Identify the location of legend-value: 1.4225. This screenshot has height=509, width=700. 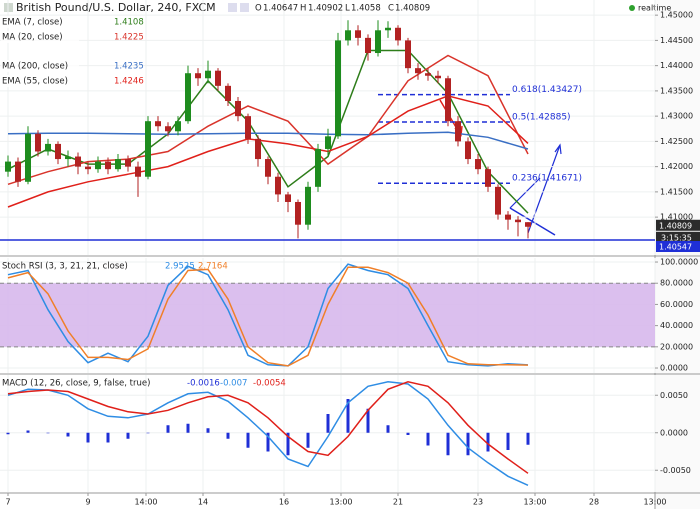
(129, 38).